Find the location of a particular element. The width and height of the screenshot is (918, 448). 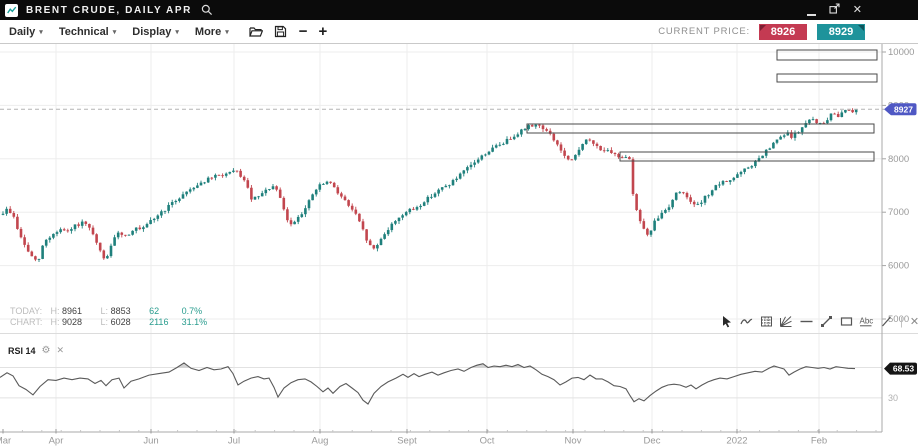

title-bar: BRENT CRUDE, DAILY APR ✕ is located at coordinates (459, 10).